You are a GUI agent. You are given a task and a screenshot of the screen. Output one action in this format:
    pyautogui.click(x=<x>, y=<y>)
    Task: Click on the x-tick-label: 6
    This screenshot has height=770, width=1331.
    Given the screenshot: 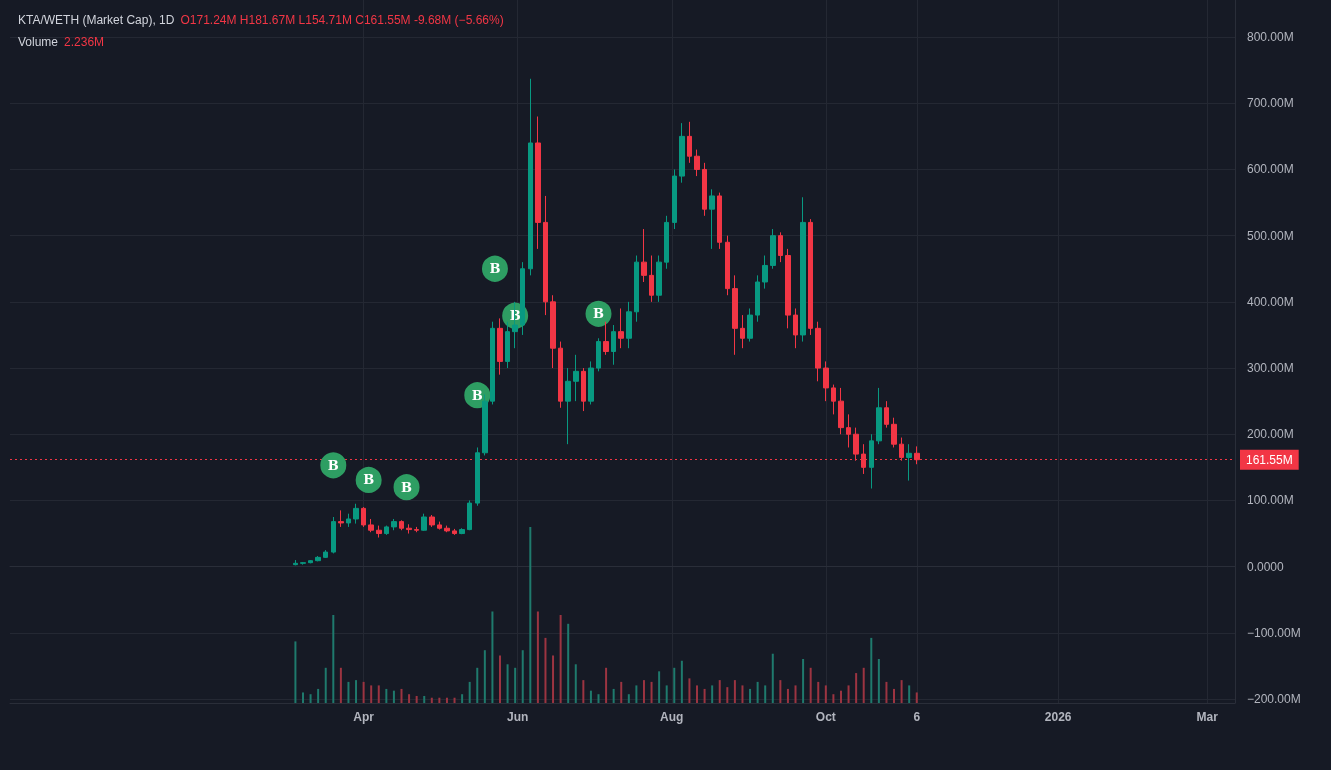 What is the action you would take?
    pyautogui.click(x=917, y=717)
    